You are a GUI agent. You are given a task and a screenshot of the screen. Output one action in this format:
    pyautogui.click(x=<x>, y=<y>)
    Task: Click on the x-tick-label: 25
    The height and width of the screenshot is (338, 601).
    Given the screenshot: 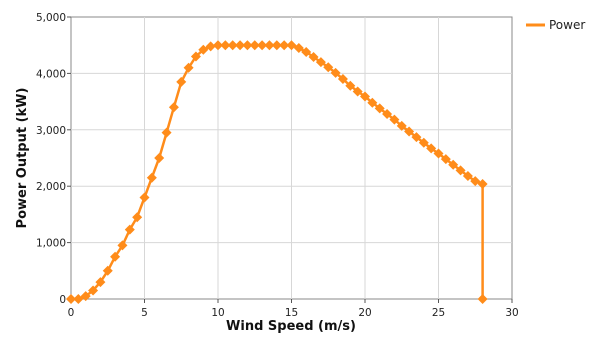 What is the action you would take?
    pyautogui.click(x=438, y=313)
    